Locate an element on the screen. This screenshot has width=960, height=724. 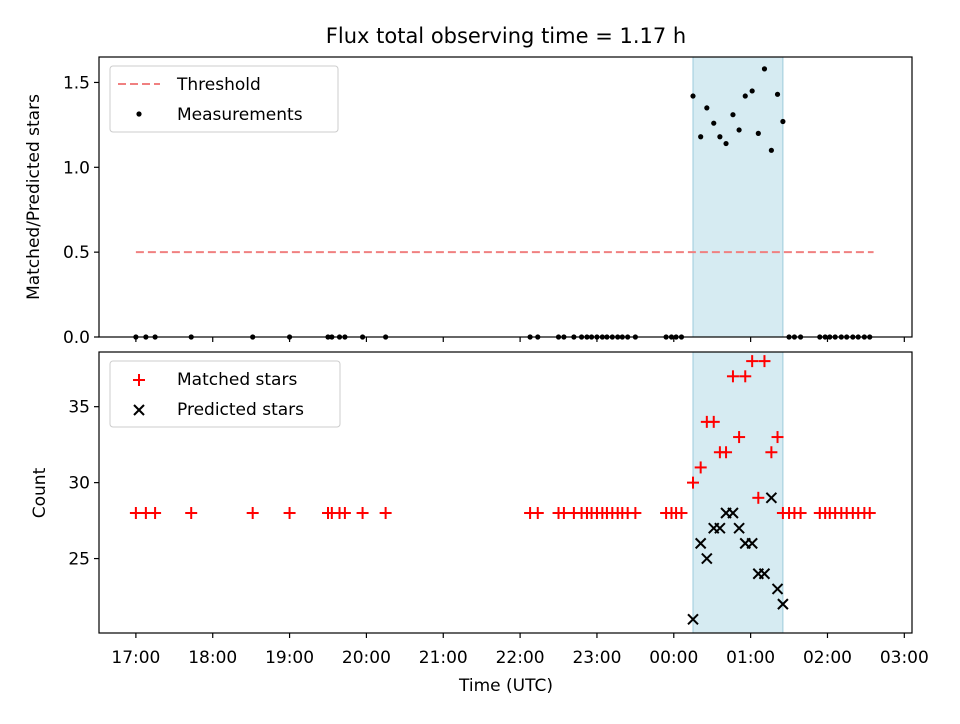
bottom-y-tick-label: 25 is located at coordinates (79, 560).